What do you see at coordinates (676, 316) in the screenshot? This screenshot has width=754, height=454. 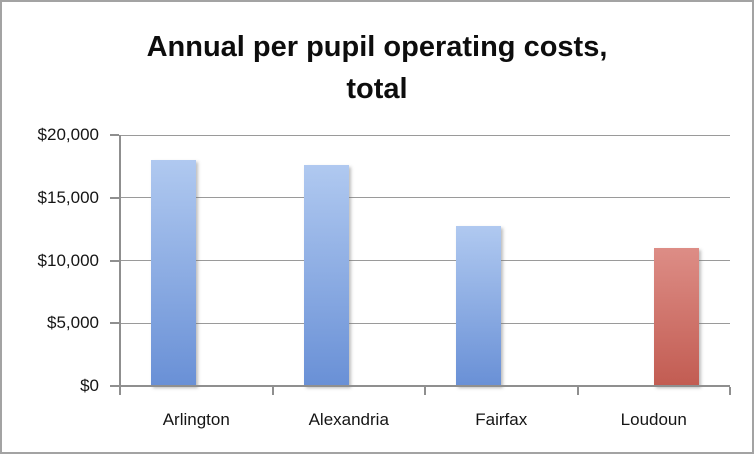 I see `bar-loudoun` at bounding box center [676, 316].